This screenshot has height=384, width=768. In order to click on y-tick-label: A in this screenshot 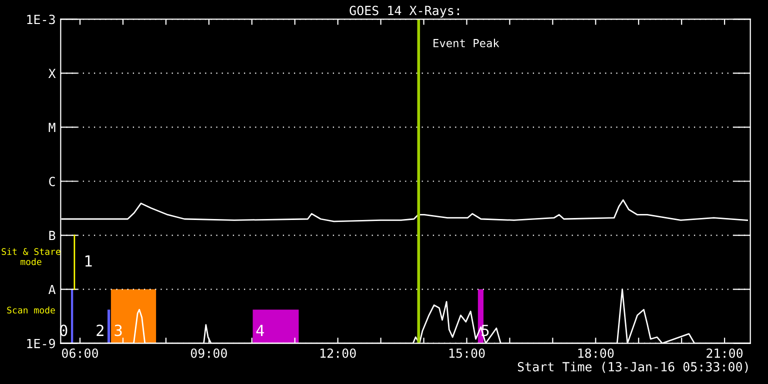, I will do `click(52, 289)`.